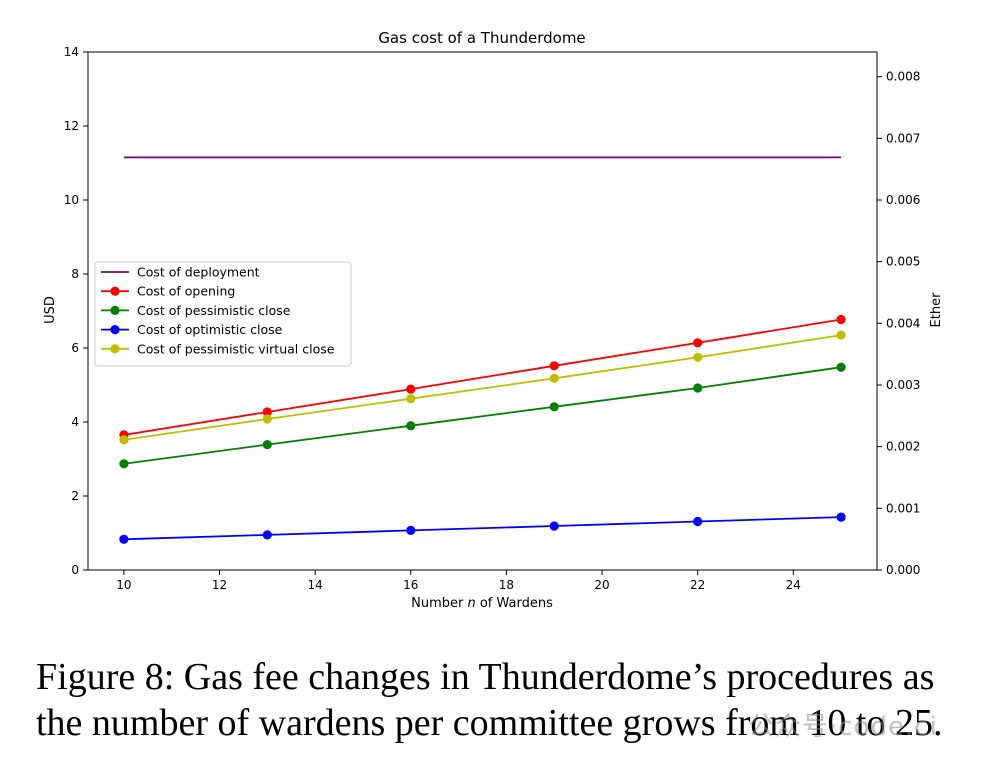 The image size is (984, 764). What do you see at coordinates (903, 262) in the screenshot?
I see `y-right-tick-label: 0.005` at bounding box center [903, 262].